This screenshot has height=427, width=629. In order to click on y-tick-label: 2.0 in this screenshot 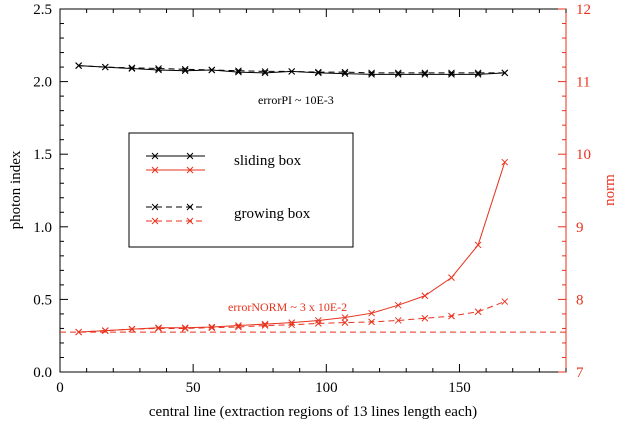, I will do `click(42, 83)`.